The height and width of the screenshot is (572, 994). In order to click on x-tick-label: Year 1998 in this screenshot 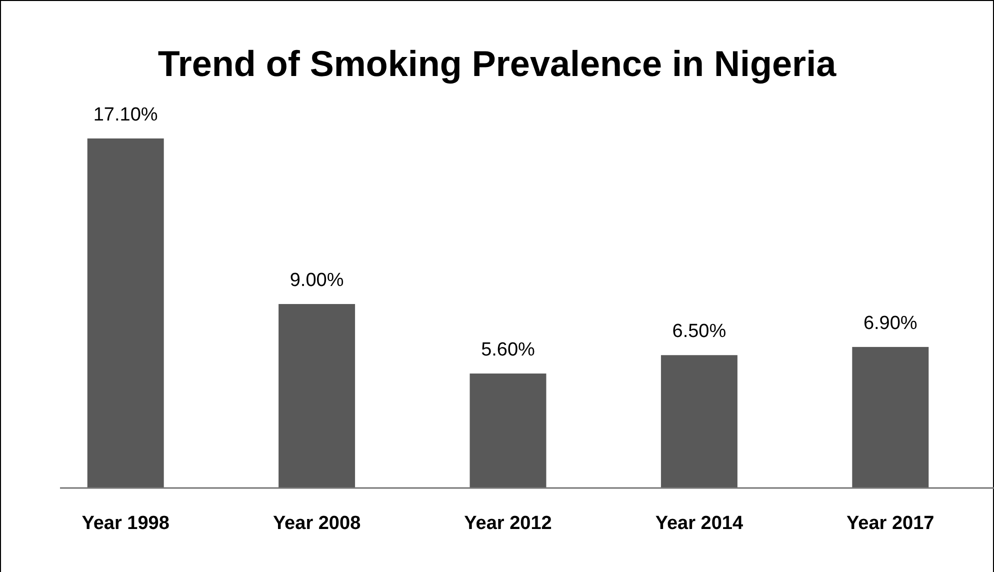, I will do `click(126, 523)`.